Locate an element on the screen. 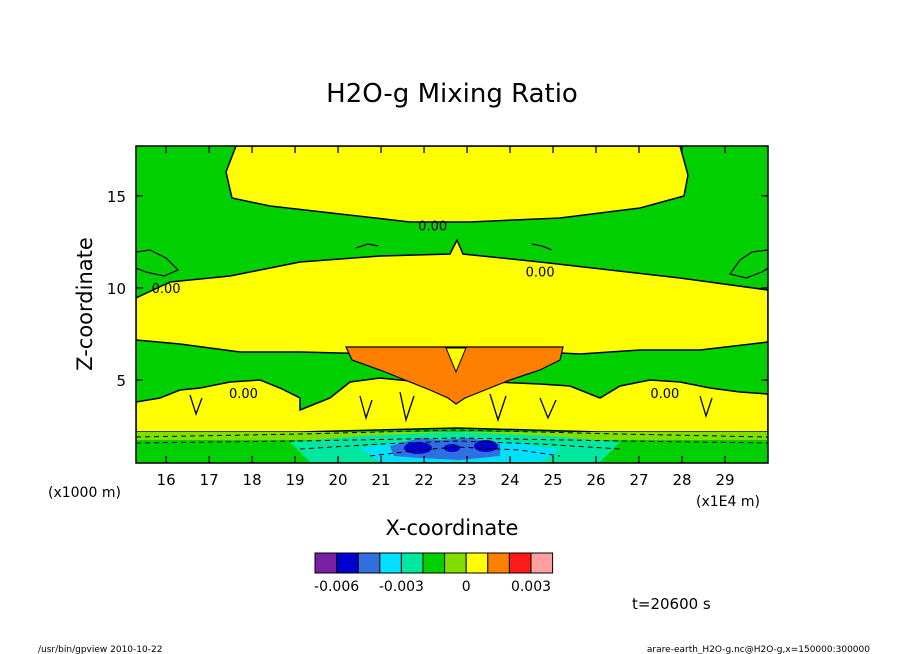 This screenshot has height=654, width=904. x-scale-label: (x1E4 m) is located at coordinates (728, 502).